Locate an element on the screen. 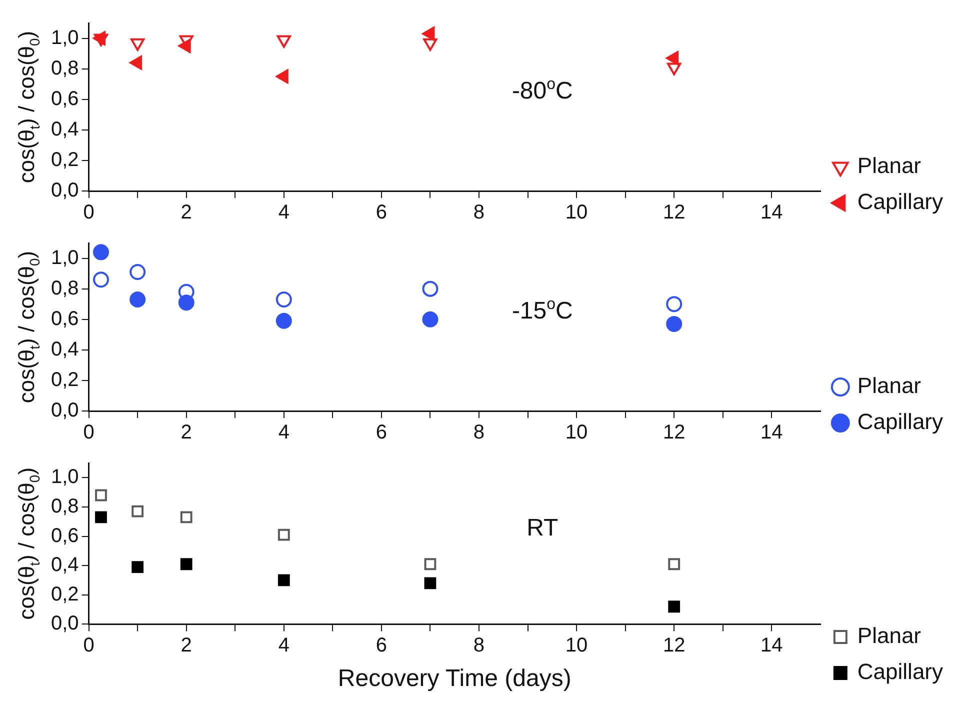  x-axis-title: Recovery Time (days) is located at coordinates (455, 678).